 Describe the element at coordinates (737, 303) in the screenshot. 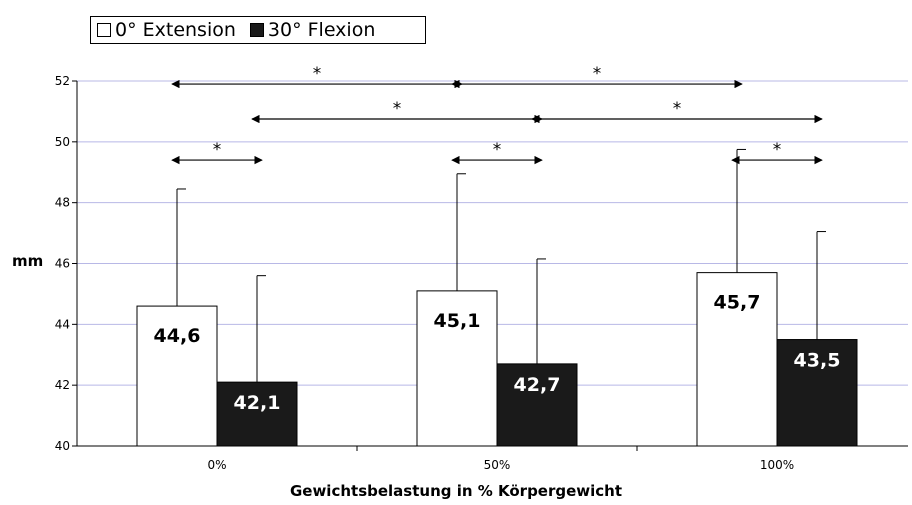

I see `data-label: 45,7` at that location.